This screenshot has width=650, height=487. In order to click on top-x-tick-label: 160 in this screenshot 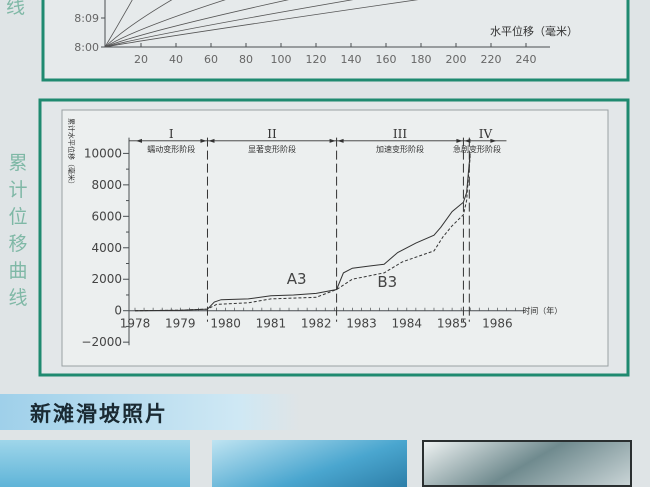, I will do `click(386, 59)`.